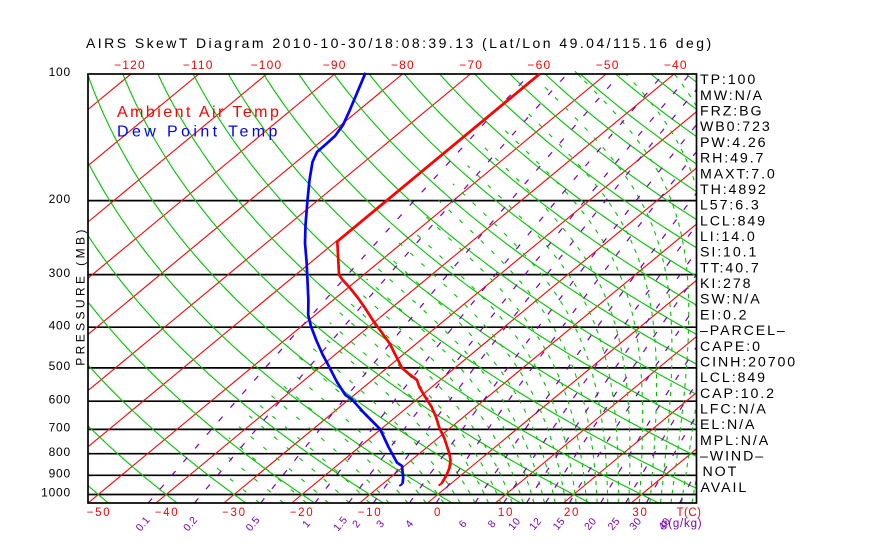 The width and height of the screenshot is (870, 560). I want to click on svg-text: 100, so click(60, 72).